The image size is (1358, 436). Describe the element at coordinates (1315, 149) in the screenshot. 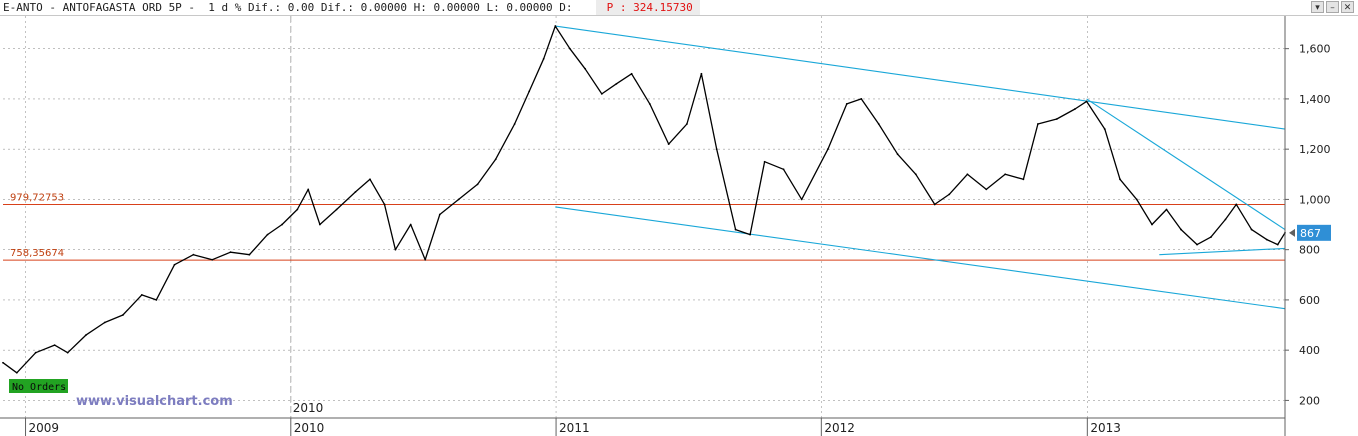

I see `y-tick-label: 1,200` at that location.